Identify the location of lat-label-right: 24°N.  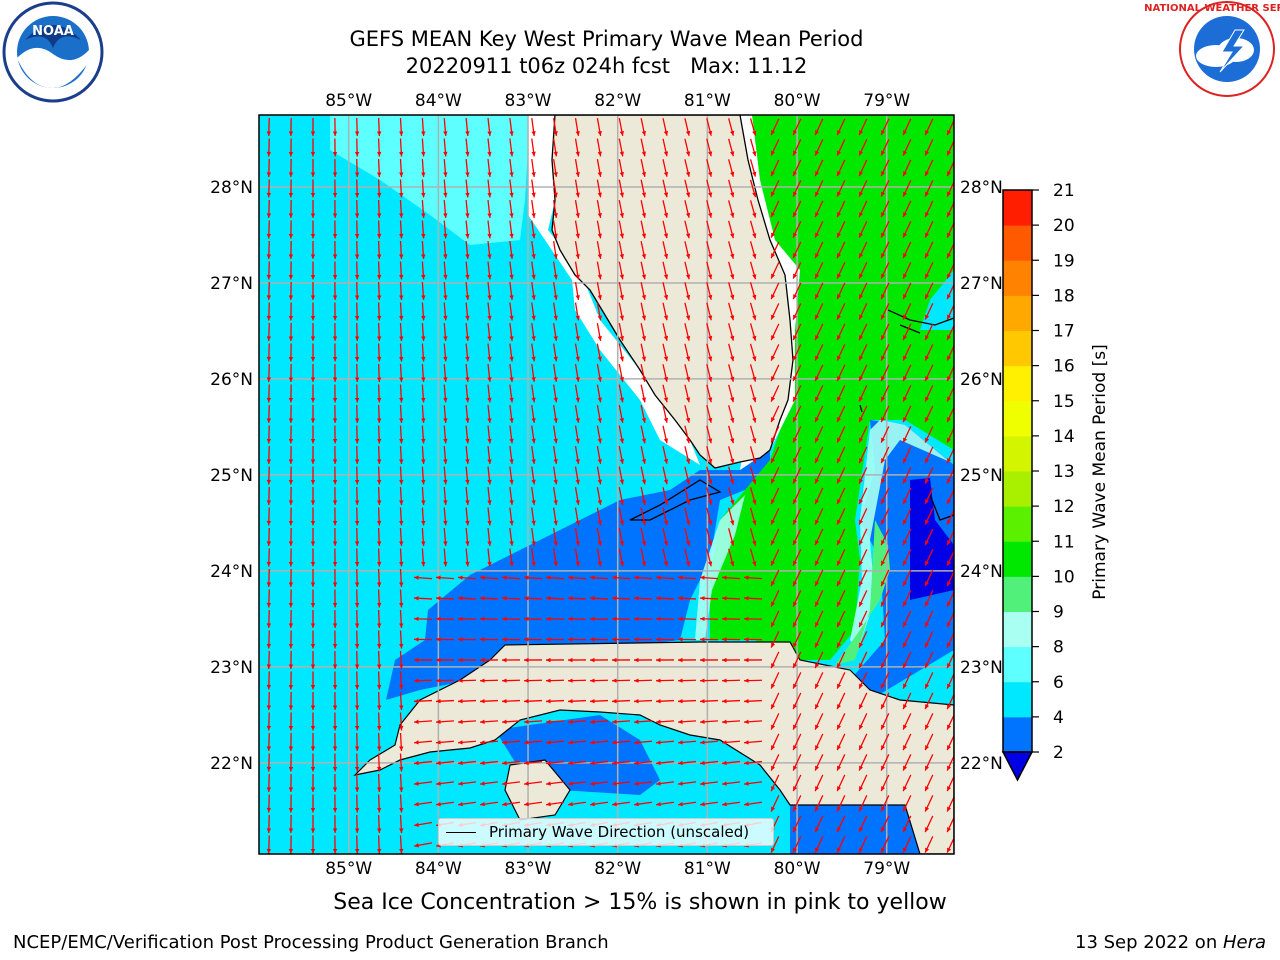
(981, 572).